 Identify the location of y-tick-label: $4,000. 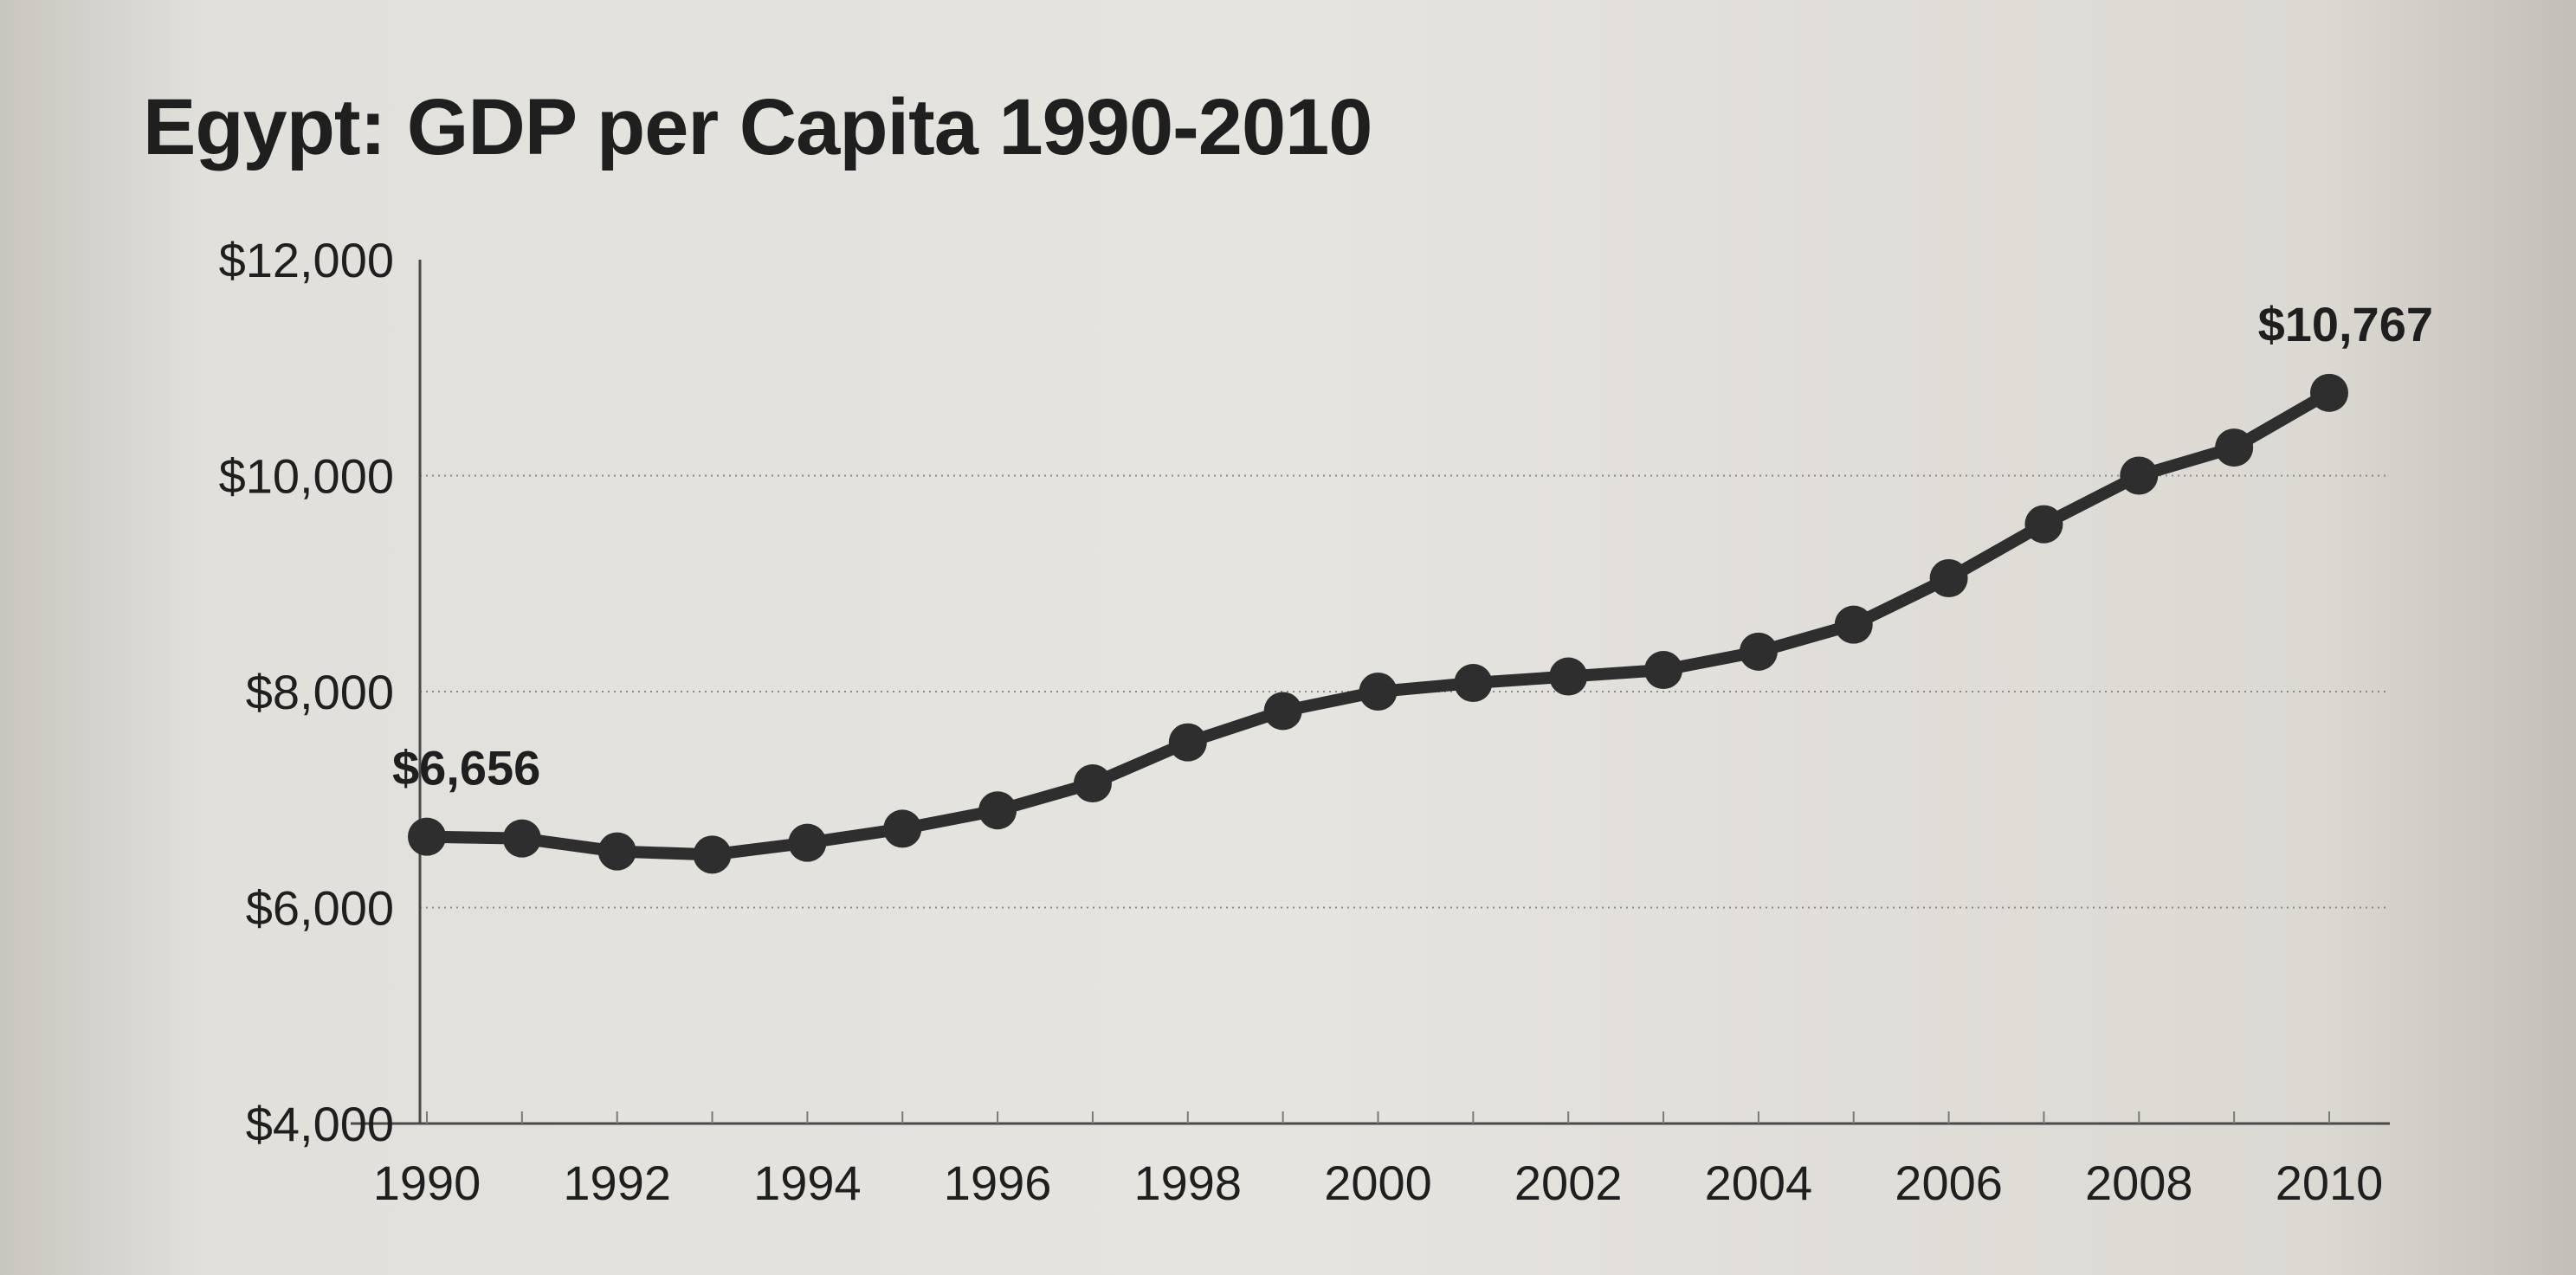
(320, 1124).